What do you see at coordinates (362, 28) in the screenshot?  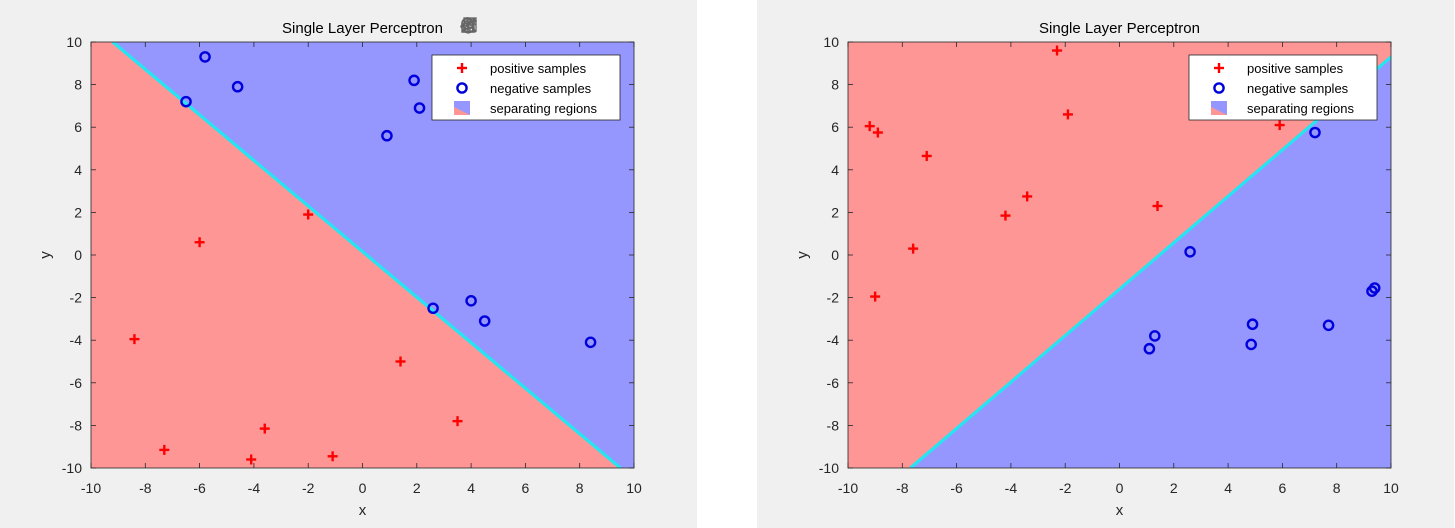 I see `chart-title: Single Layer Perceptron` at bounding box center [362, 28].